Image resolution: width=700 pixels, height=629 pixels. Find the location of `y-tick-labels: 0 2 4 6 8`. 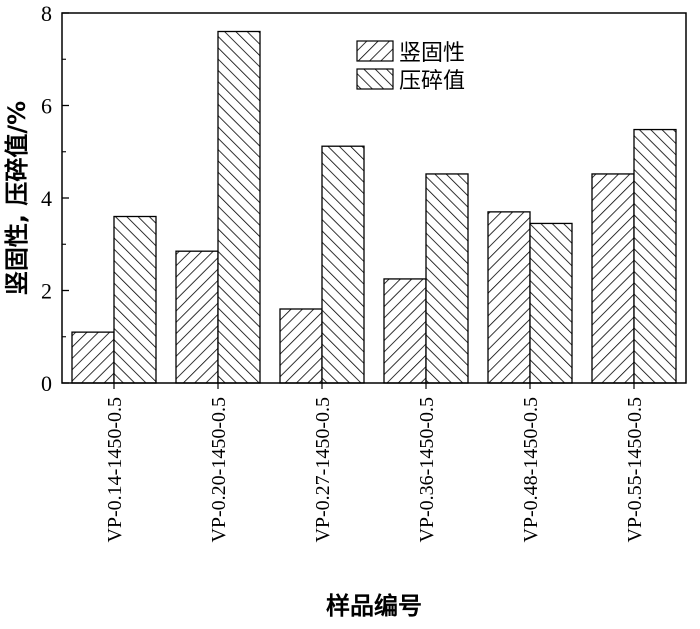

y-tick-labels: 0 2 4 6 8 is located at coordinates (46, 198).